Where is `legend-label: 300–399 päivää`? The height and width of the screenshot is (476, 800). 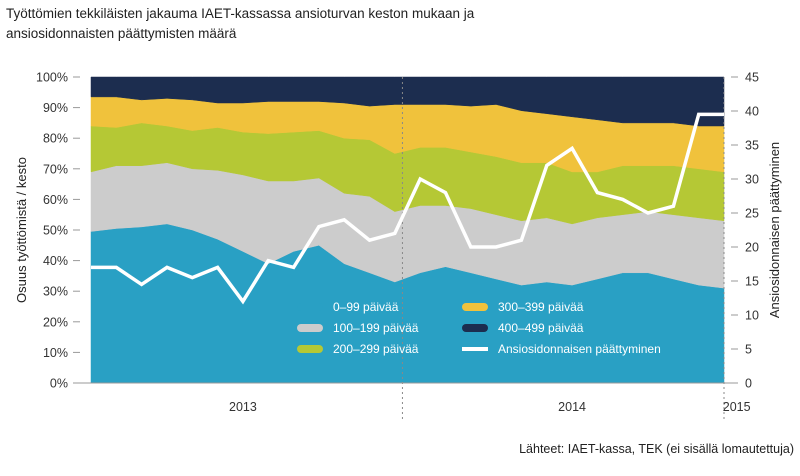 legend-label: 300–399 päivää is located at coordinates (541, 307).